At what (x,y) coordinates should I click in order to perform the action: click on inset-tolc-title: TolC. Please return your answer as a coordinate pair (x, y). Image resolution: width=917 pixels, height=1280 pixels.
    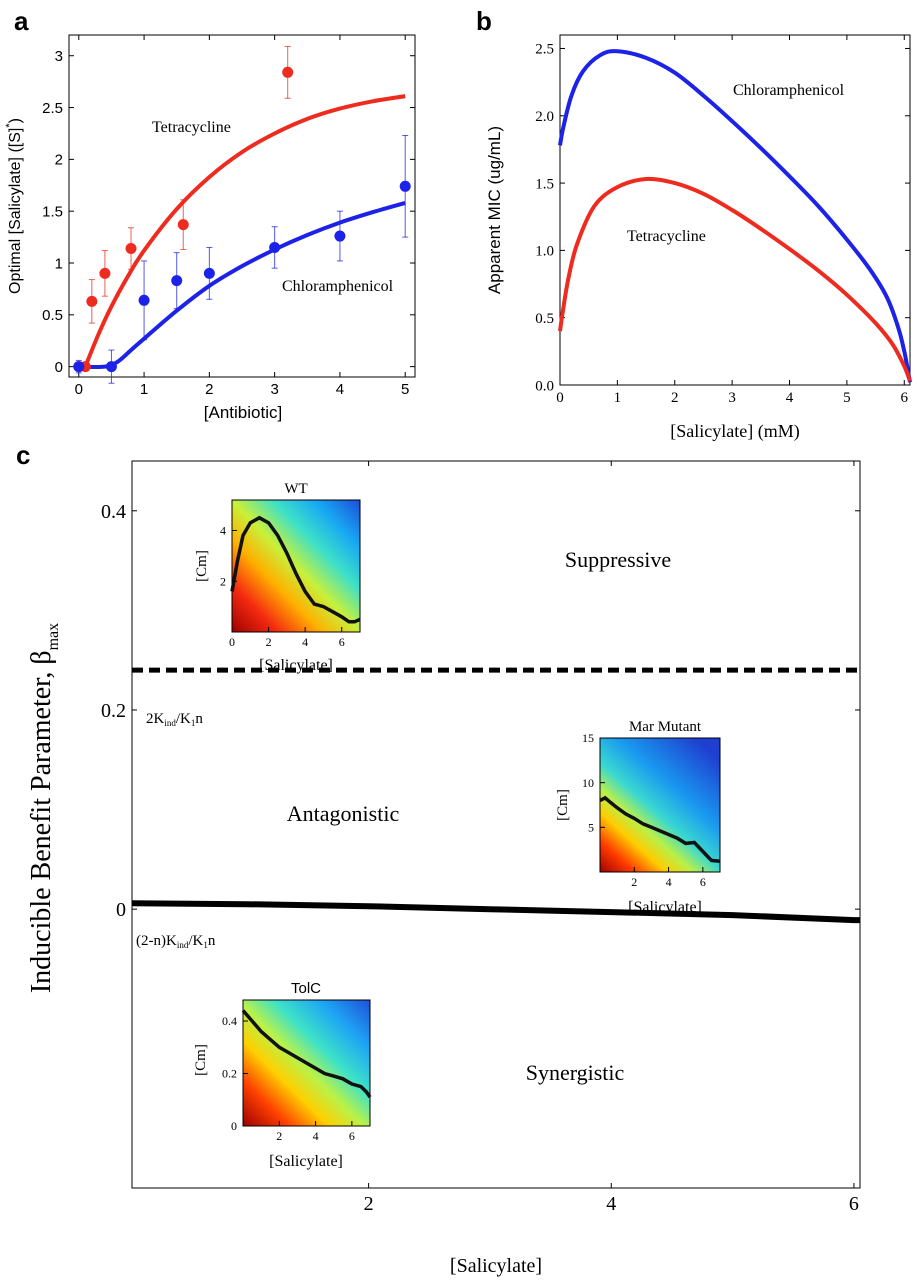
    Looking at the image, I should click on (306, 988).